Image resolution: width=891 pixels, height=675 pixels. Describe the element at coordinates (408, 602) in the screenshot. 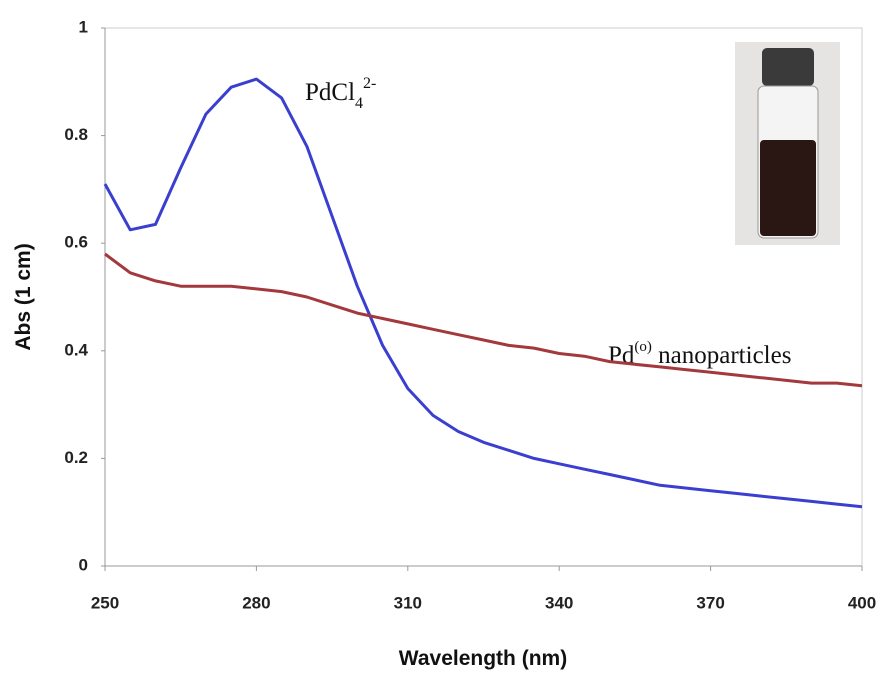

I see `x-tick-label: 310` at that location.